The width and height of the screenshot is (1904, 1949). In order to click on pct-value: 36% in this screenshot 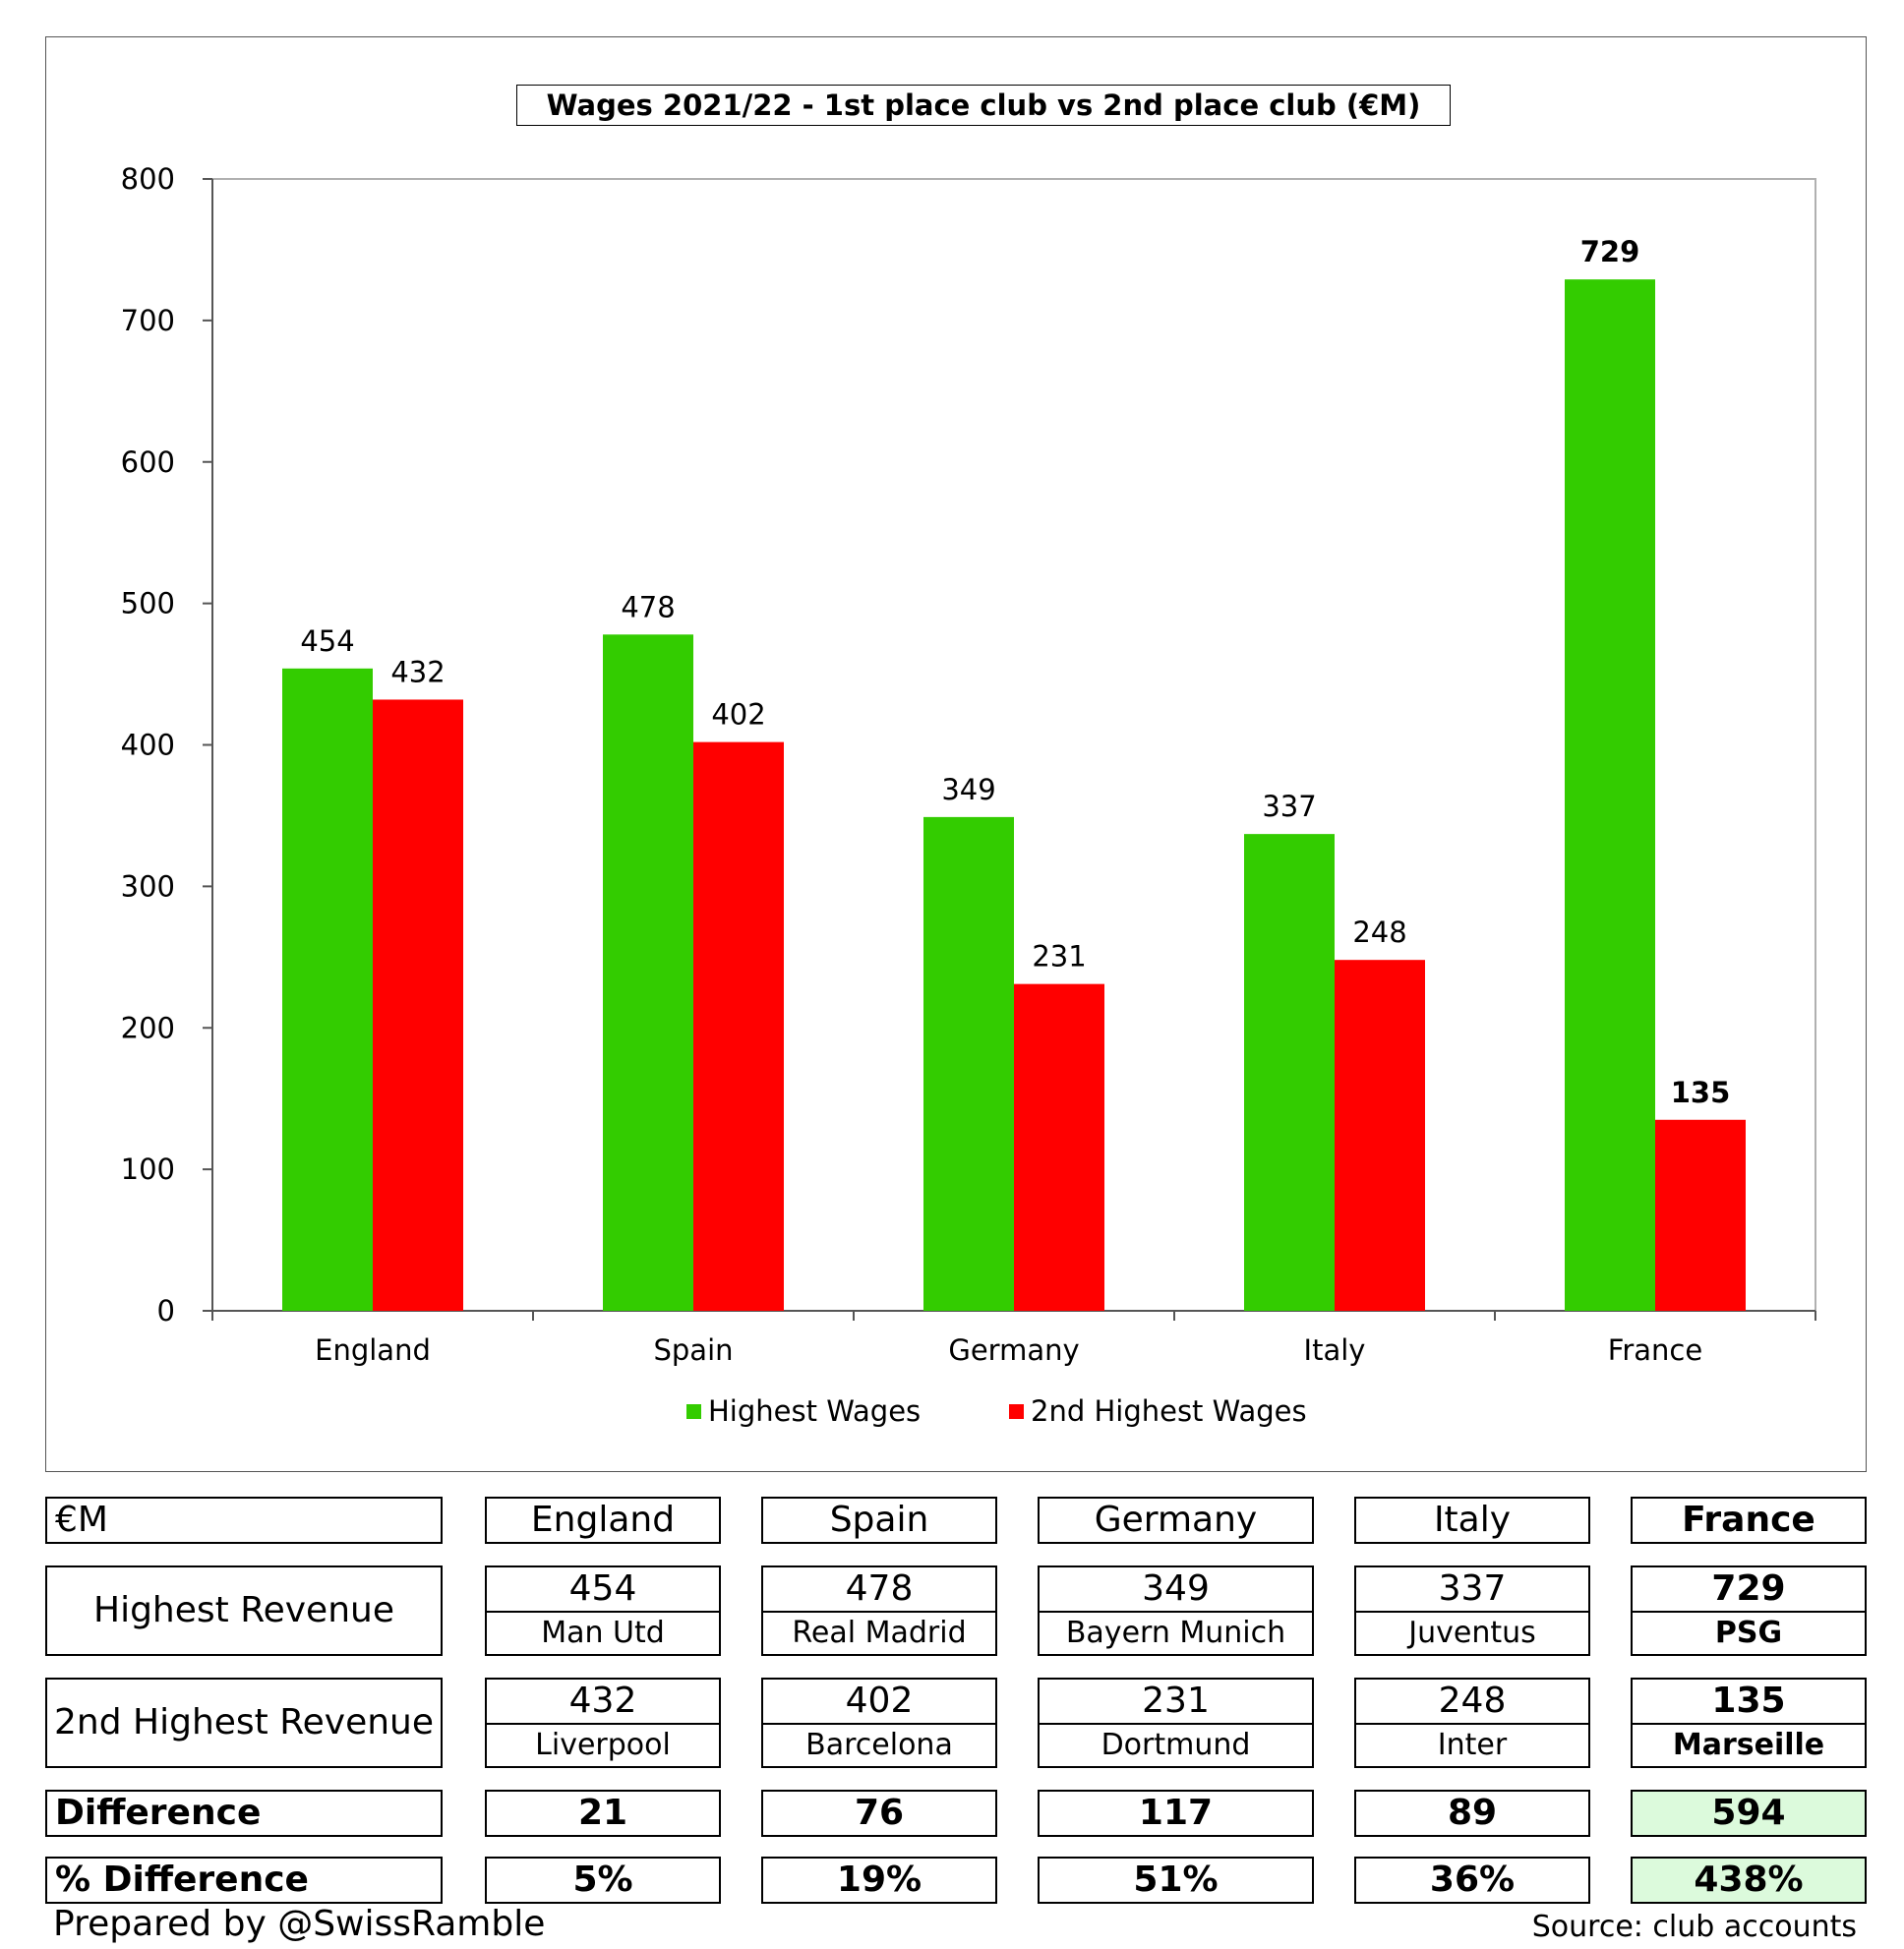, I will do `click(1472, 1880)`.